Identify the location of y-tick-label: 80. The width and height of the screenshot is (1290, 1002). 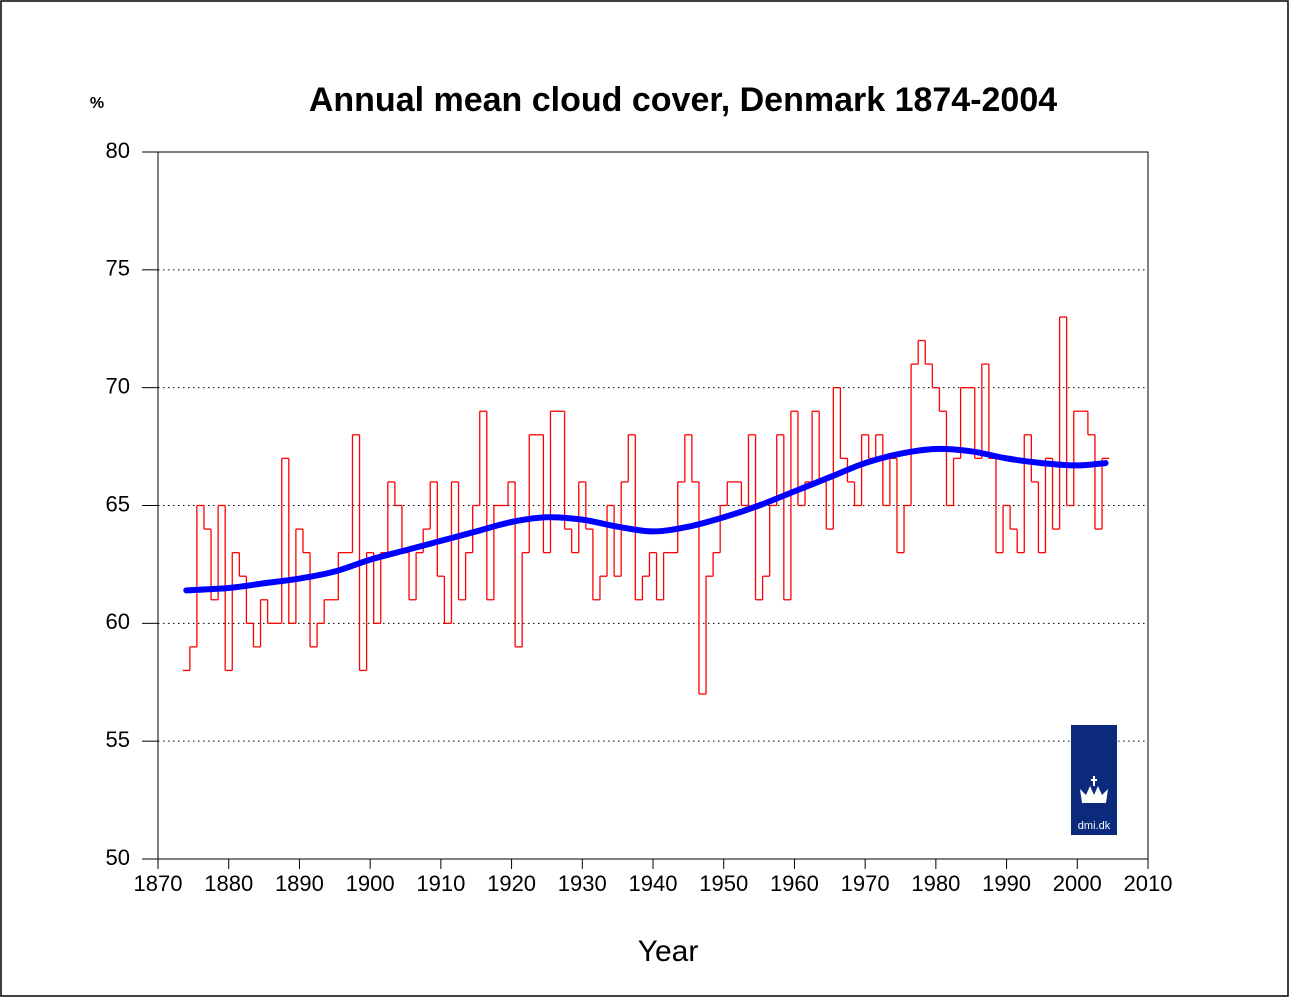
(118, 150).